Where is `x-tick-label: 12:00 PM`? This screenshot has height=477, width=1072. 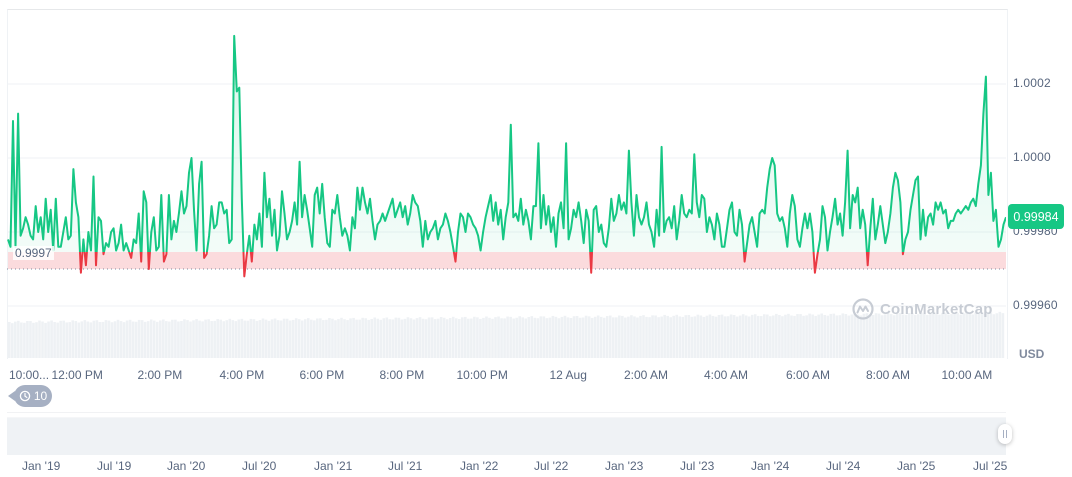 x-tick-label: 12:00 PM is located at coordinates (77, 375).